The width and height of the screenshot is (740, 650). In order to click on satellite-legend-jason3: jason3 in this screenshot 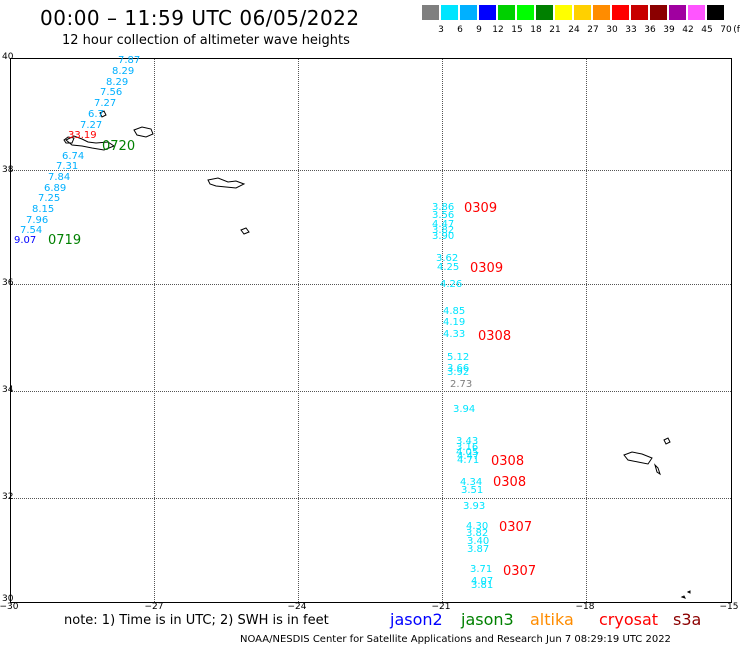, I will do `click(487, 619)`.